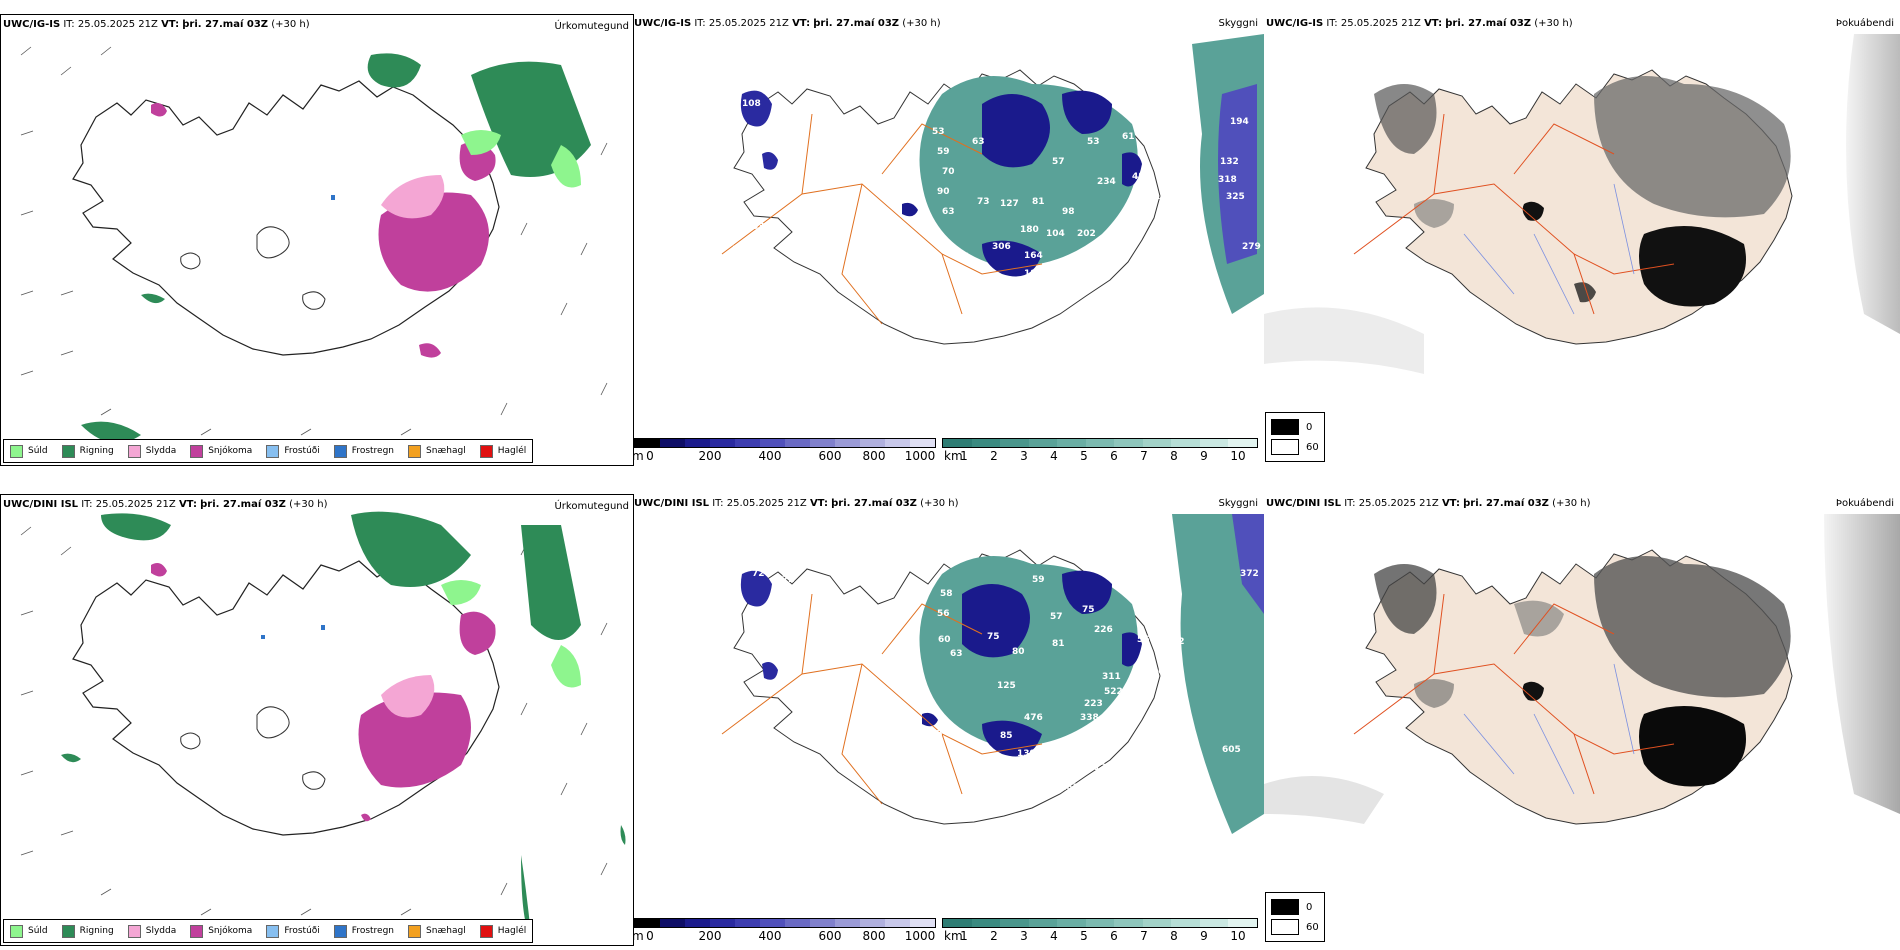 The width and height of the screenshot is (1900, 950). I want to click on svg-text: 173, so click(1039, 772).